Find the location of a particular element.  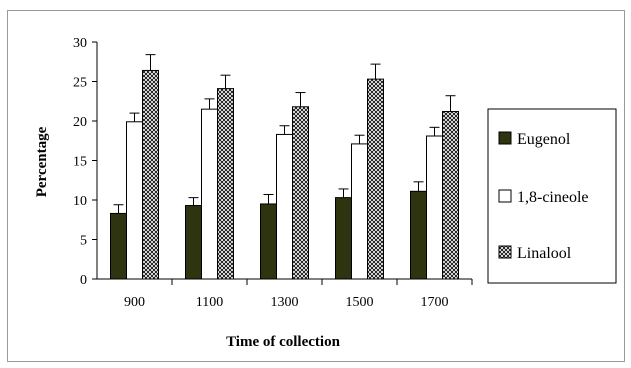

y-tick-label: 0 is located at coordinates (83, 280).